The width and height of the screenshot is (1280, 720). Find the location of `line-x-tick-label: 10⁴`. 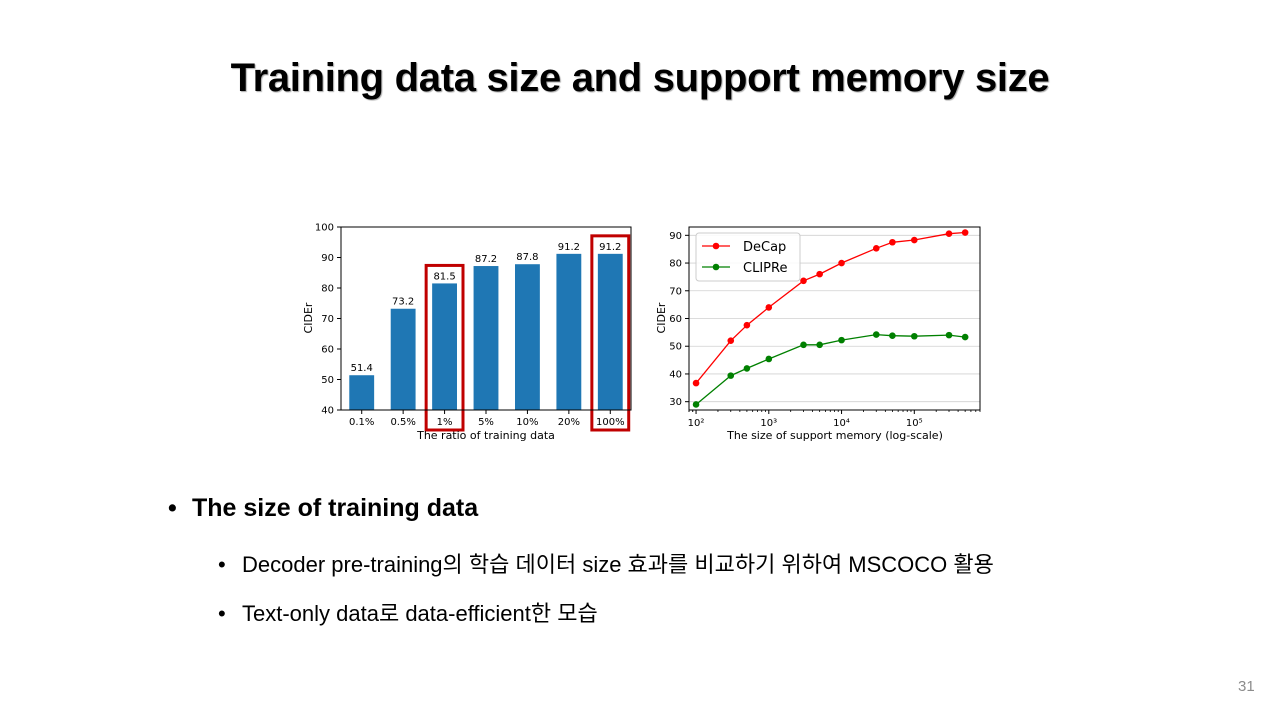

line-x-tick-label: 10⁴ is located at coordinates (841, 423).